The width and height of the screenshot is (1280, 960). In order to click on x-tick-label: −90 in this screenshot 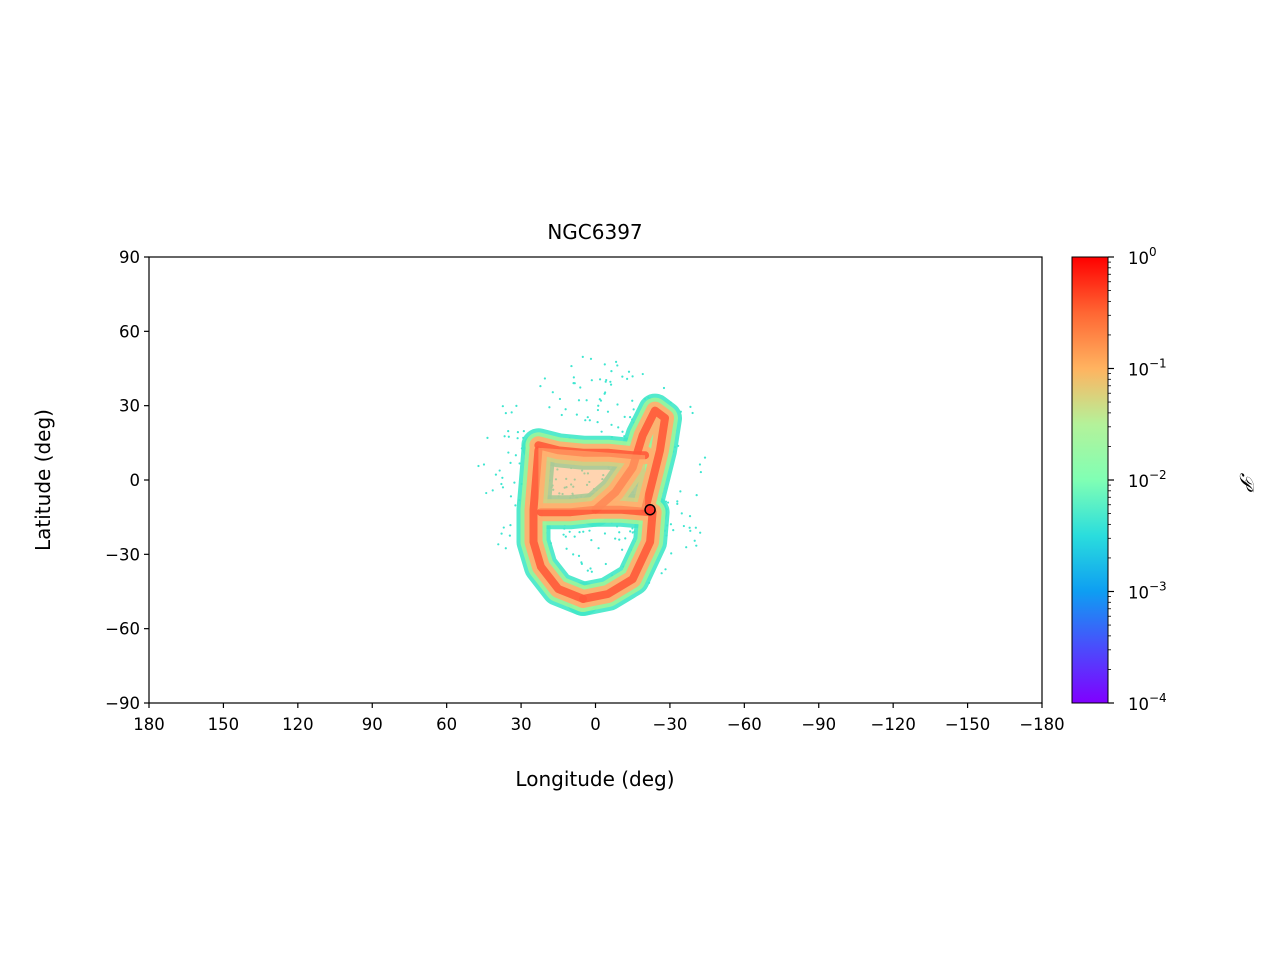, I will do `click(818, 724)`.